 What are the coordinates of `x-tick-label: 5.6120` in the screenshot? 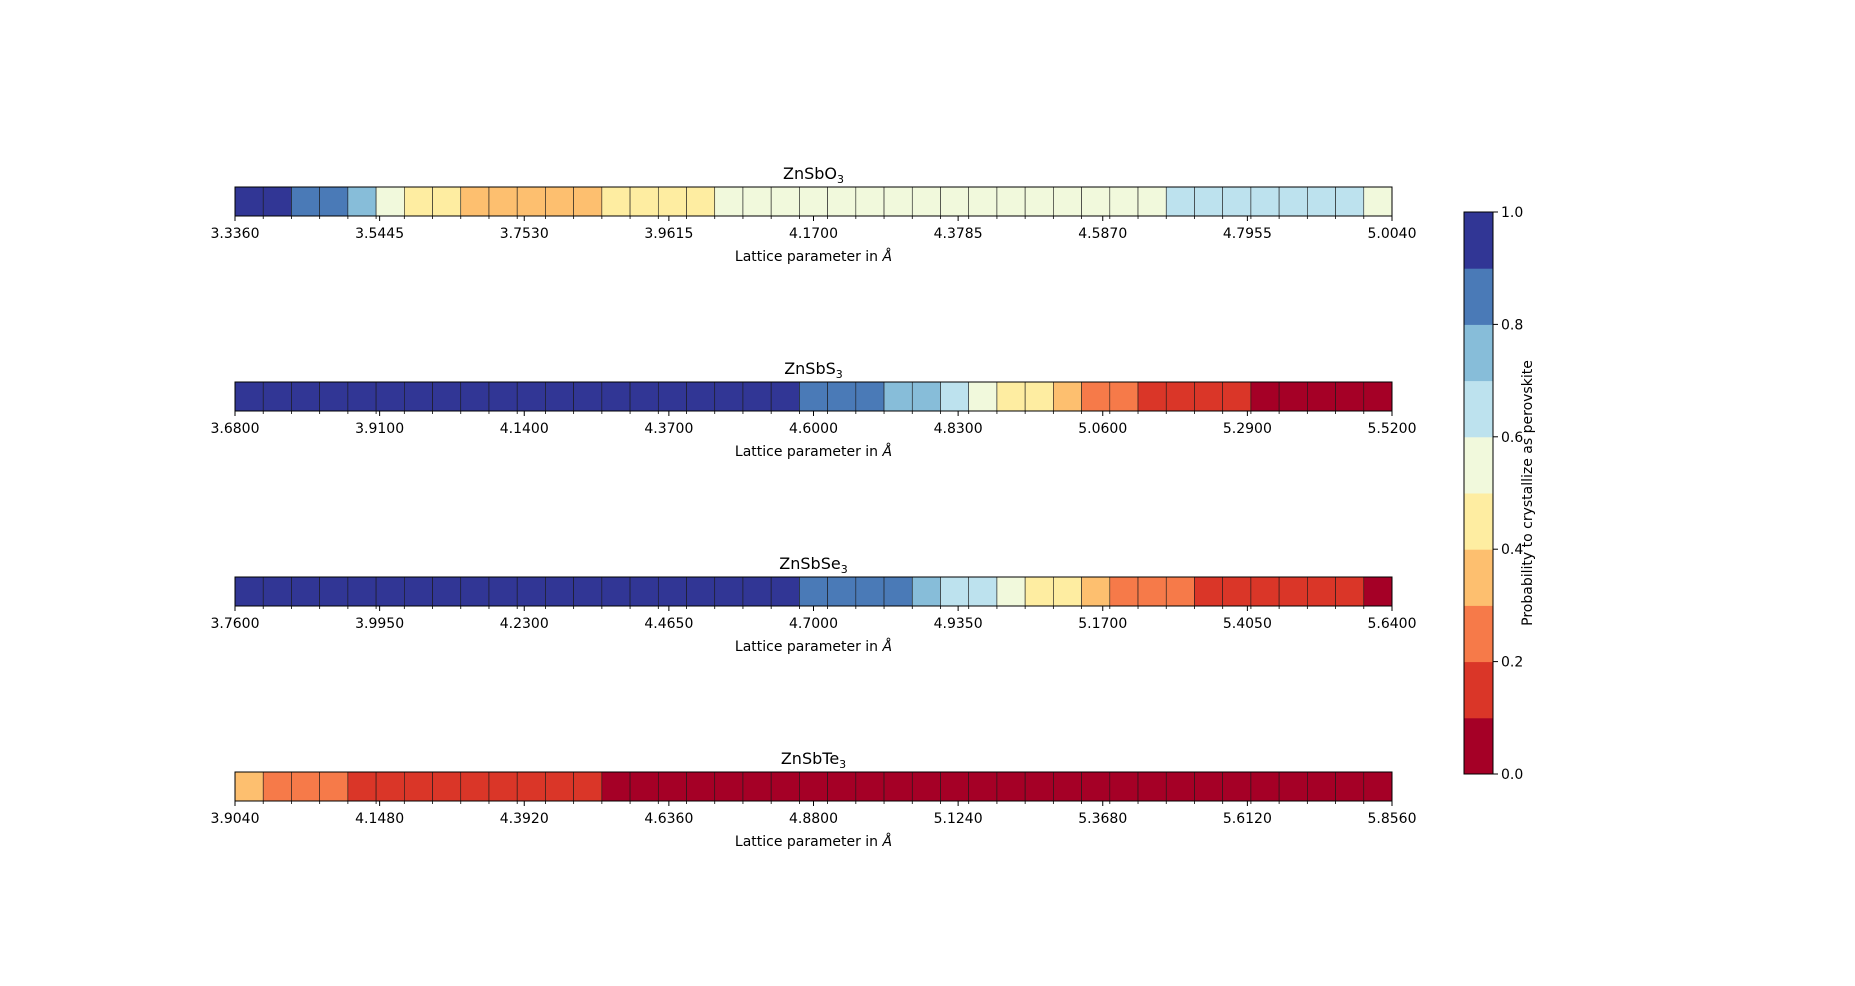 It's located at (1247, 819).